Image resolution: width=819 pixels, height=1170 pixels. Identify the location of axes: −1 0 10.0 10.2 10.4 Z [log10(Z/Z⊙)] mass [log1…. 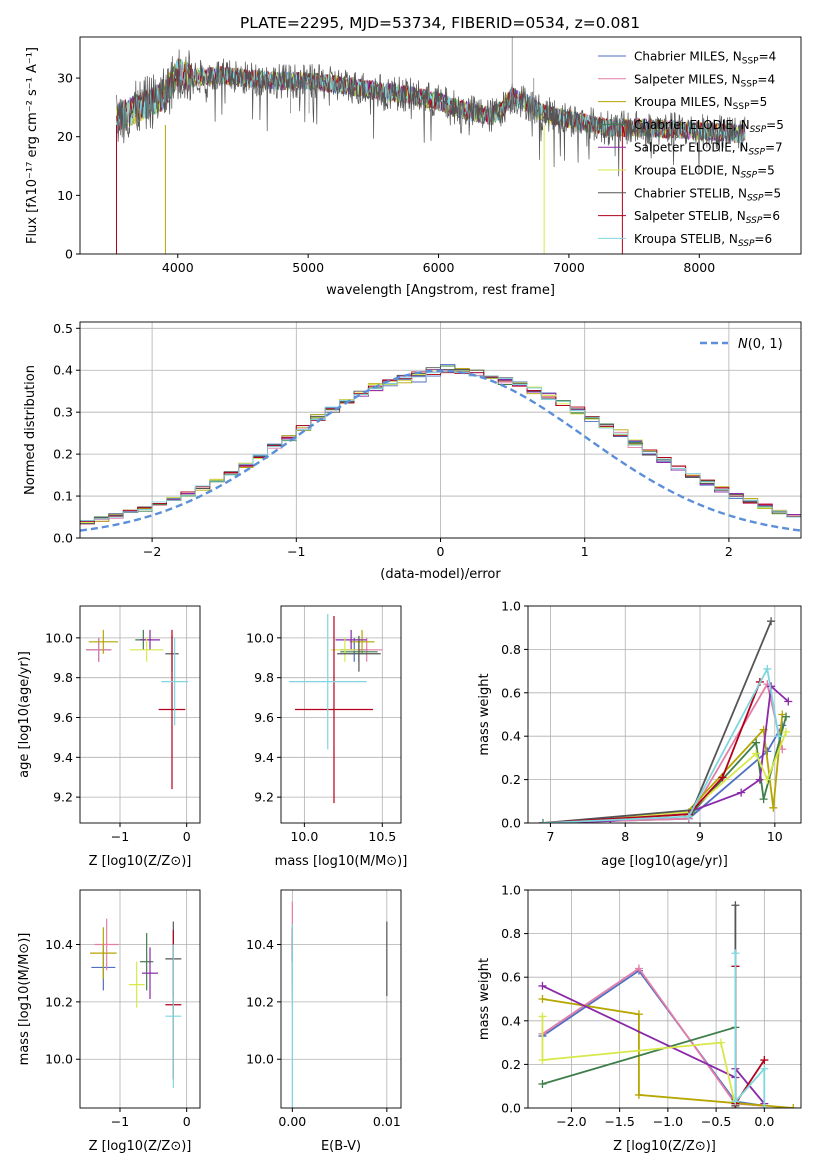
(109, 1021).